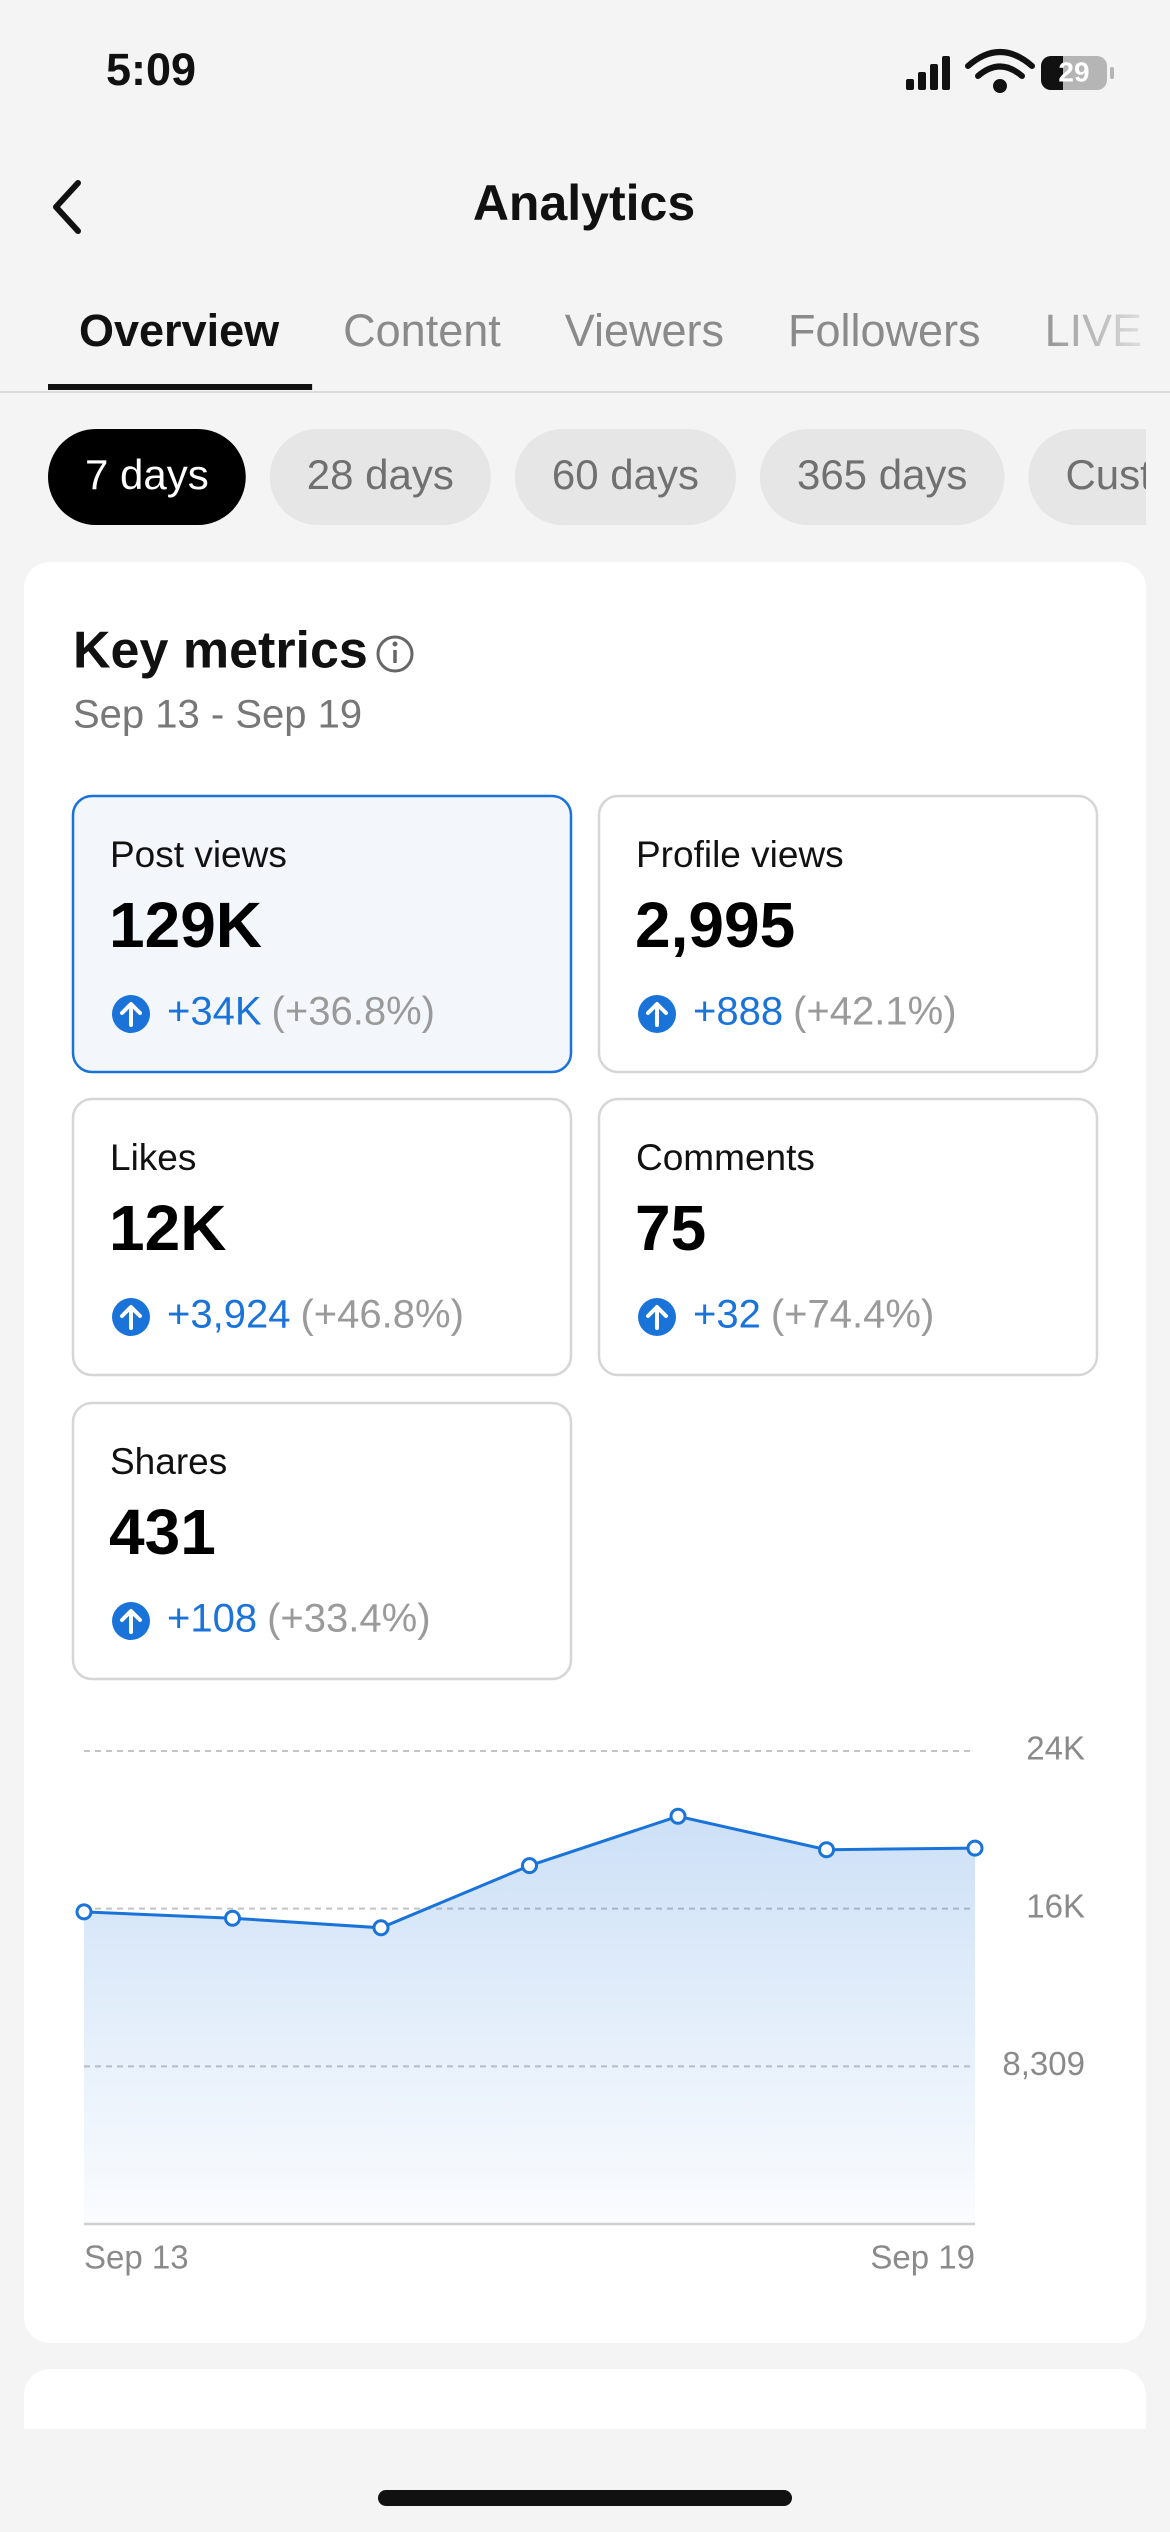 This screenshot has height=2532, width=1170. Describe the element at coordinates (147, 474) in the screenshot. I see `chip-label: 7 days` at that location.